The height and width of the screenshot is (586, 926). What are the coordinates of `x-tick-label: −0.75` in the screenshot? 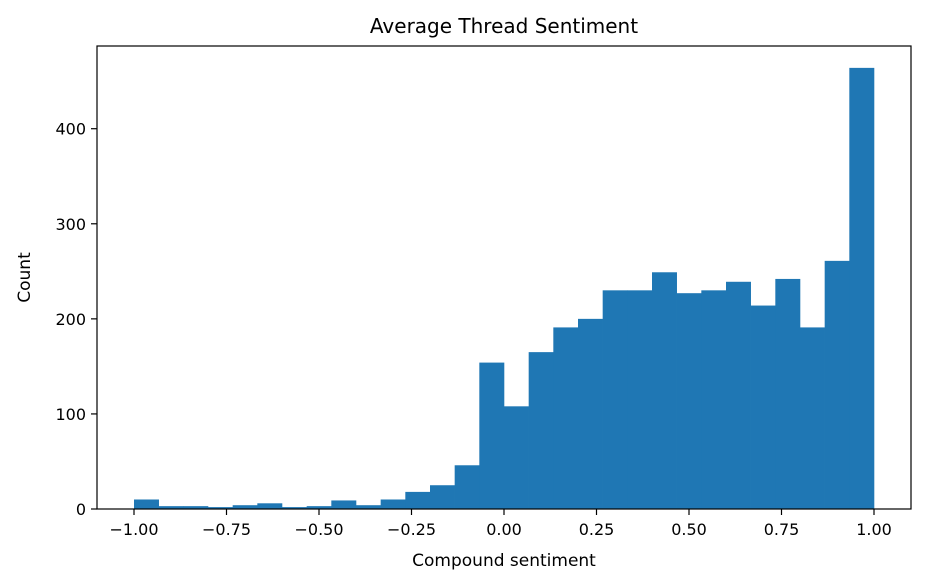 It's located at (226, 529).